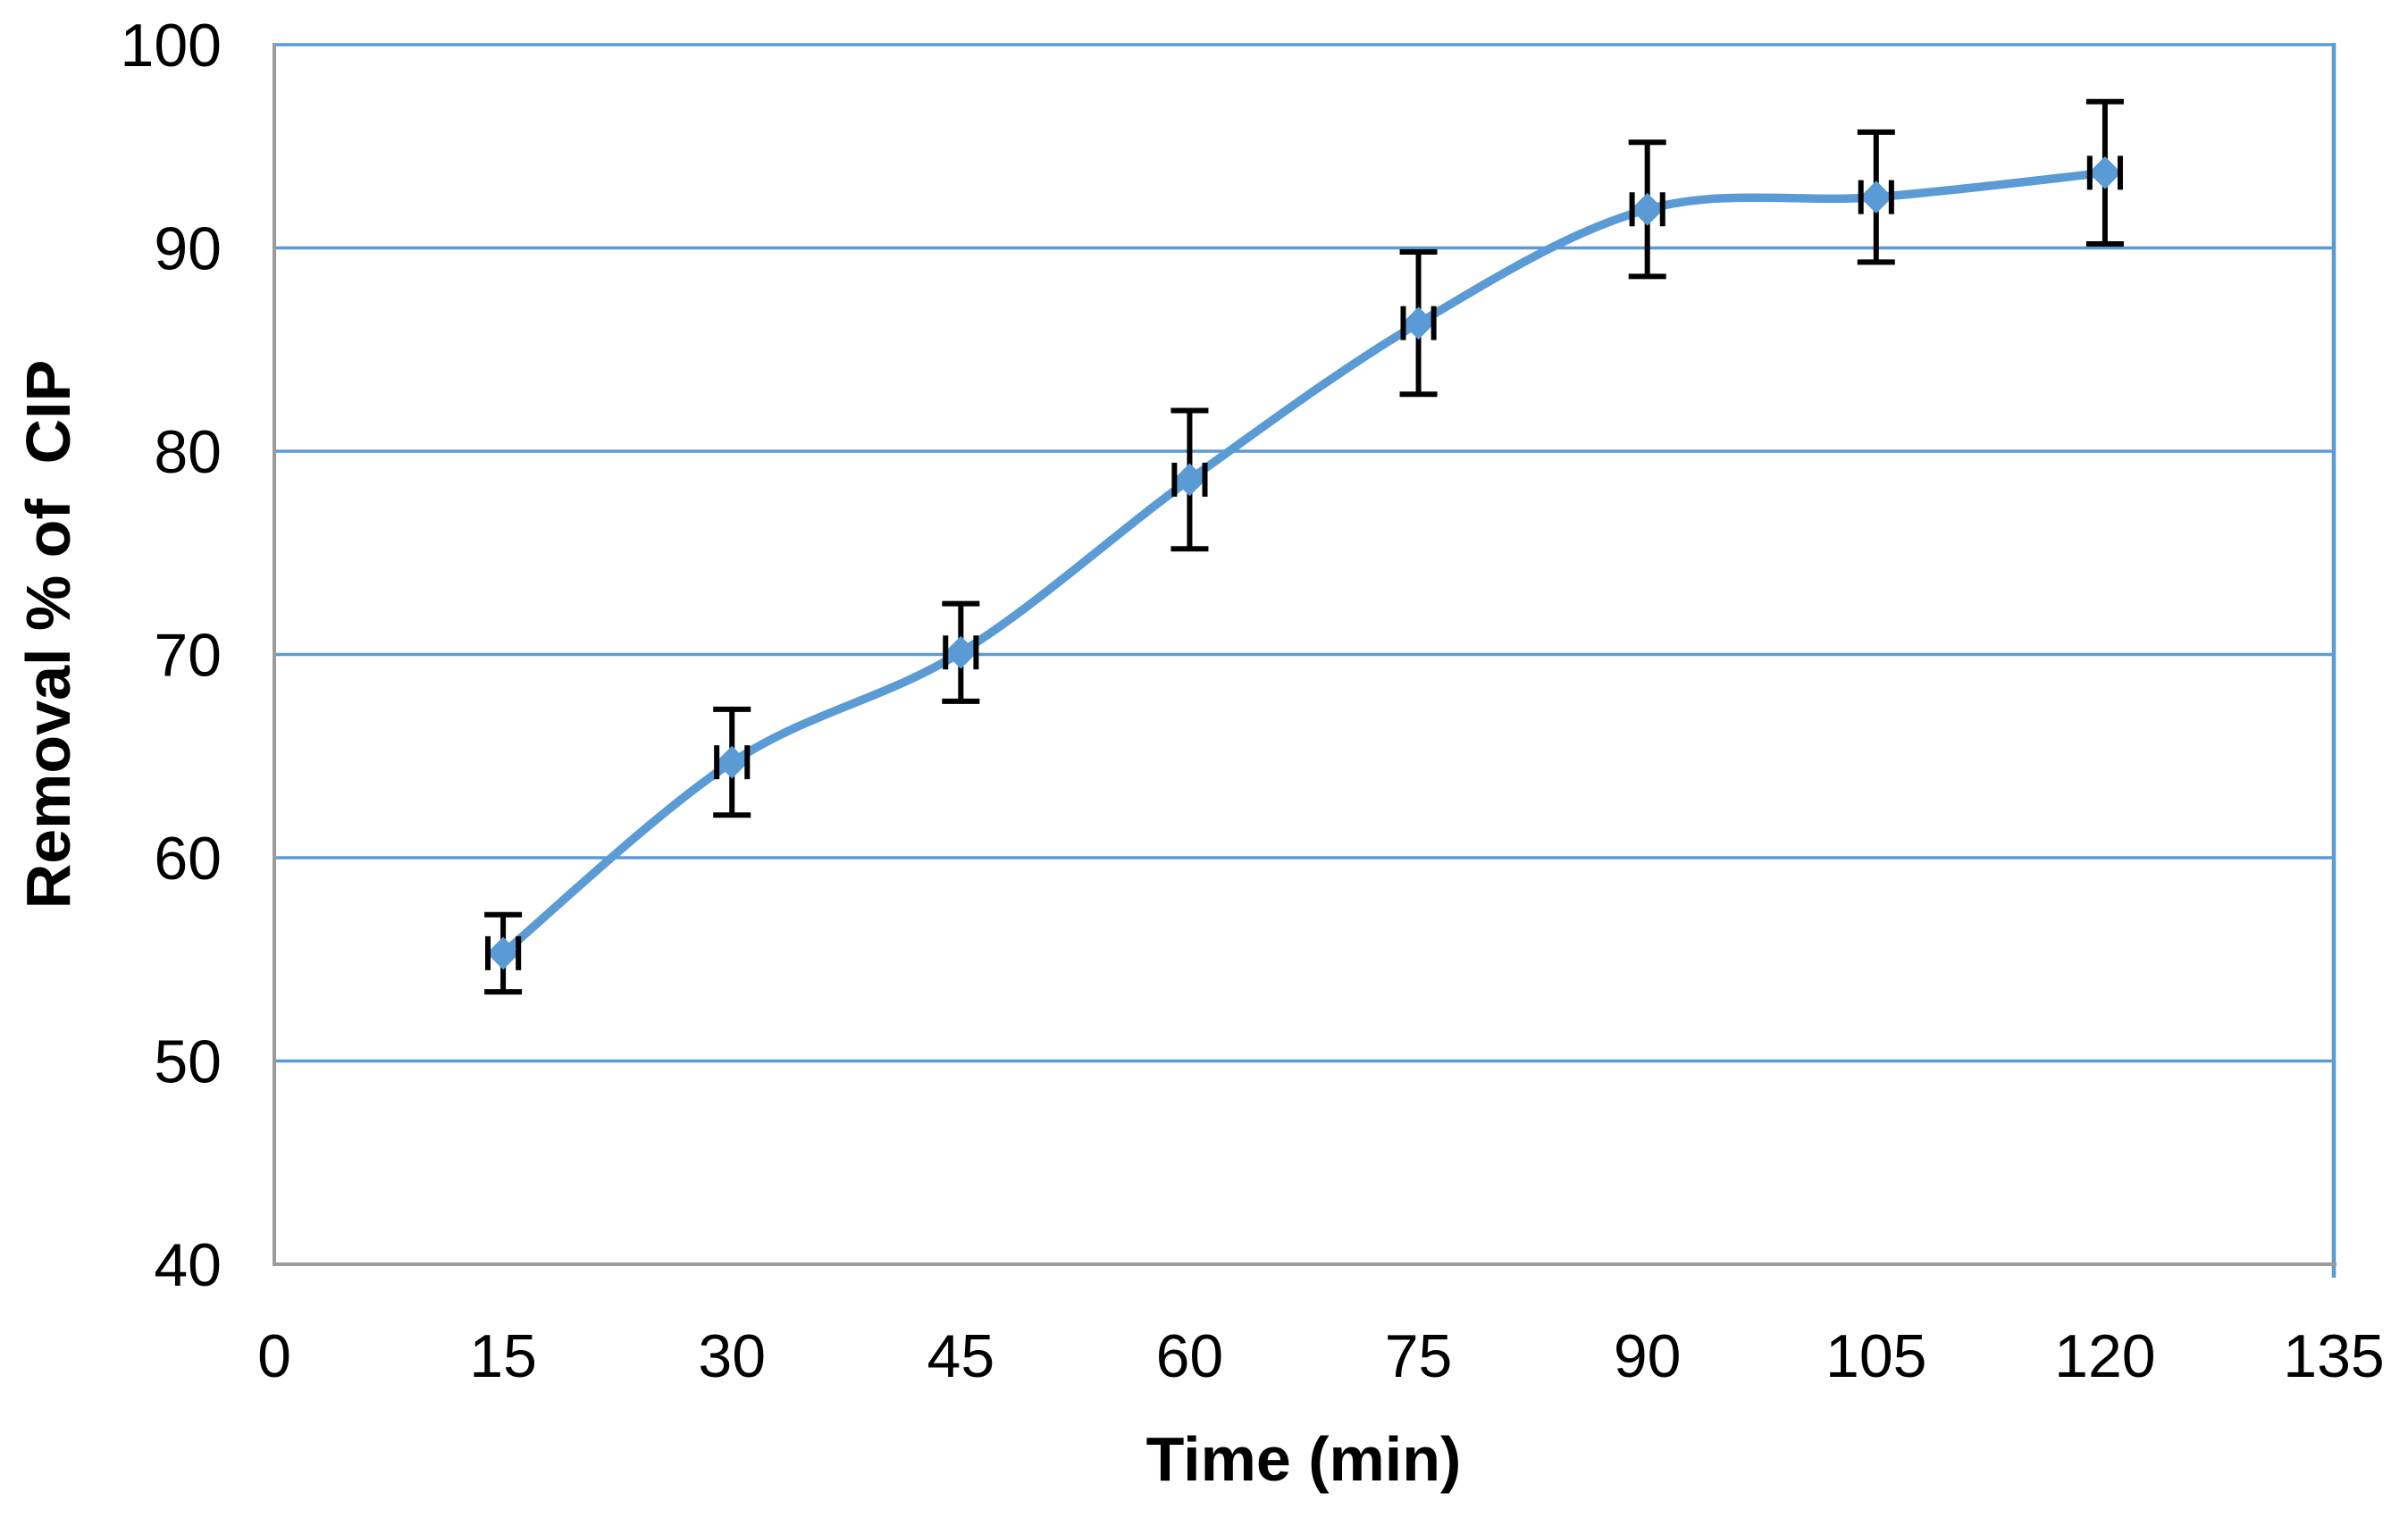  What do you see at coordinates (1419, 1356) in the screenshot?
I see `x-tick-label: 75` at bounding box center [1419, 1356].